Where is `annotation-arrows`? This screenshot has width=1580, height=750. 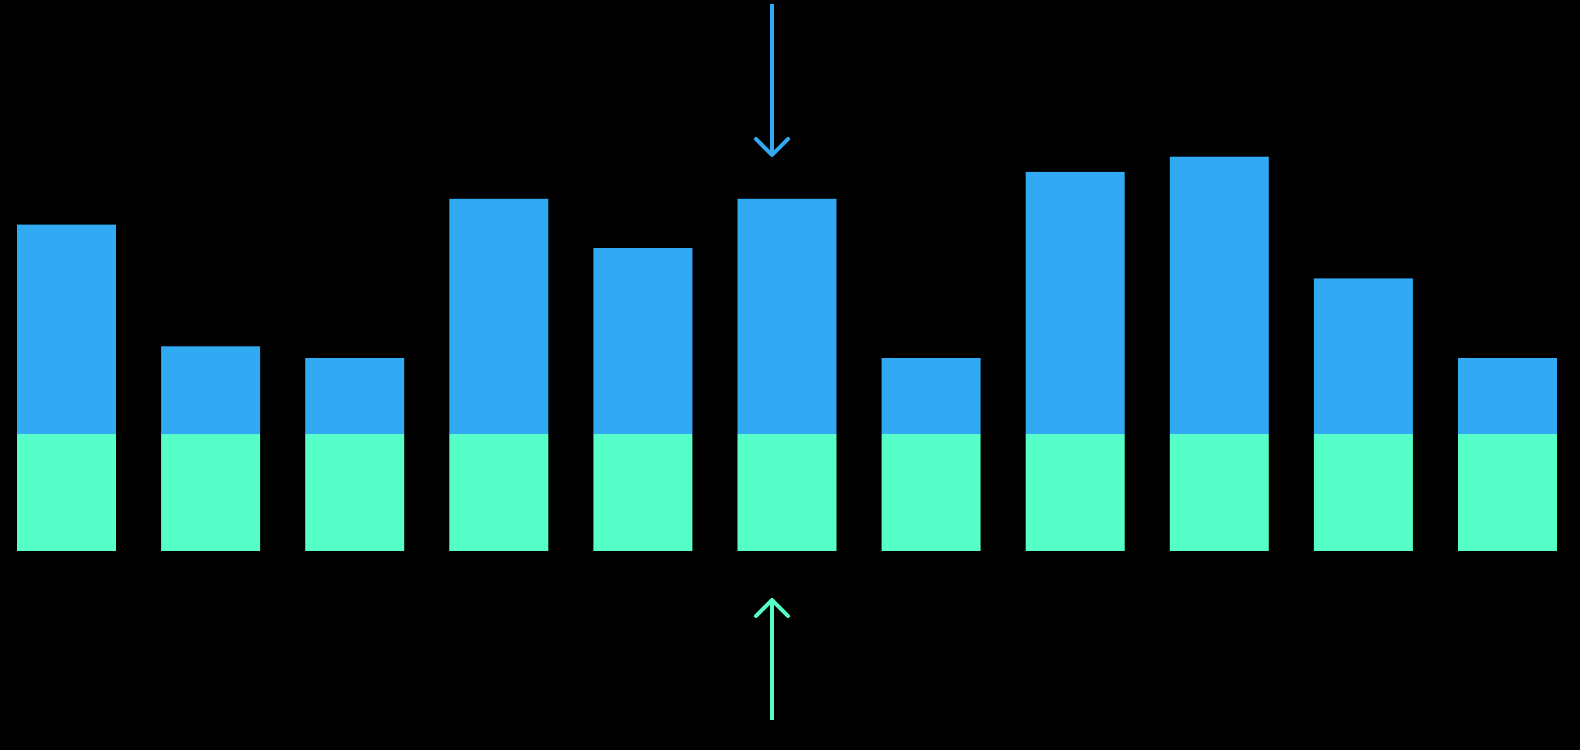 annotation-arrows is located at coordinates (772, 362).